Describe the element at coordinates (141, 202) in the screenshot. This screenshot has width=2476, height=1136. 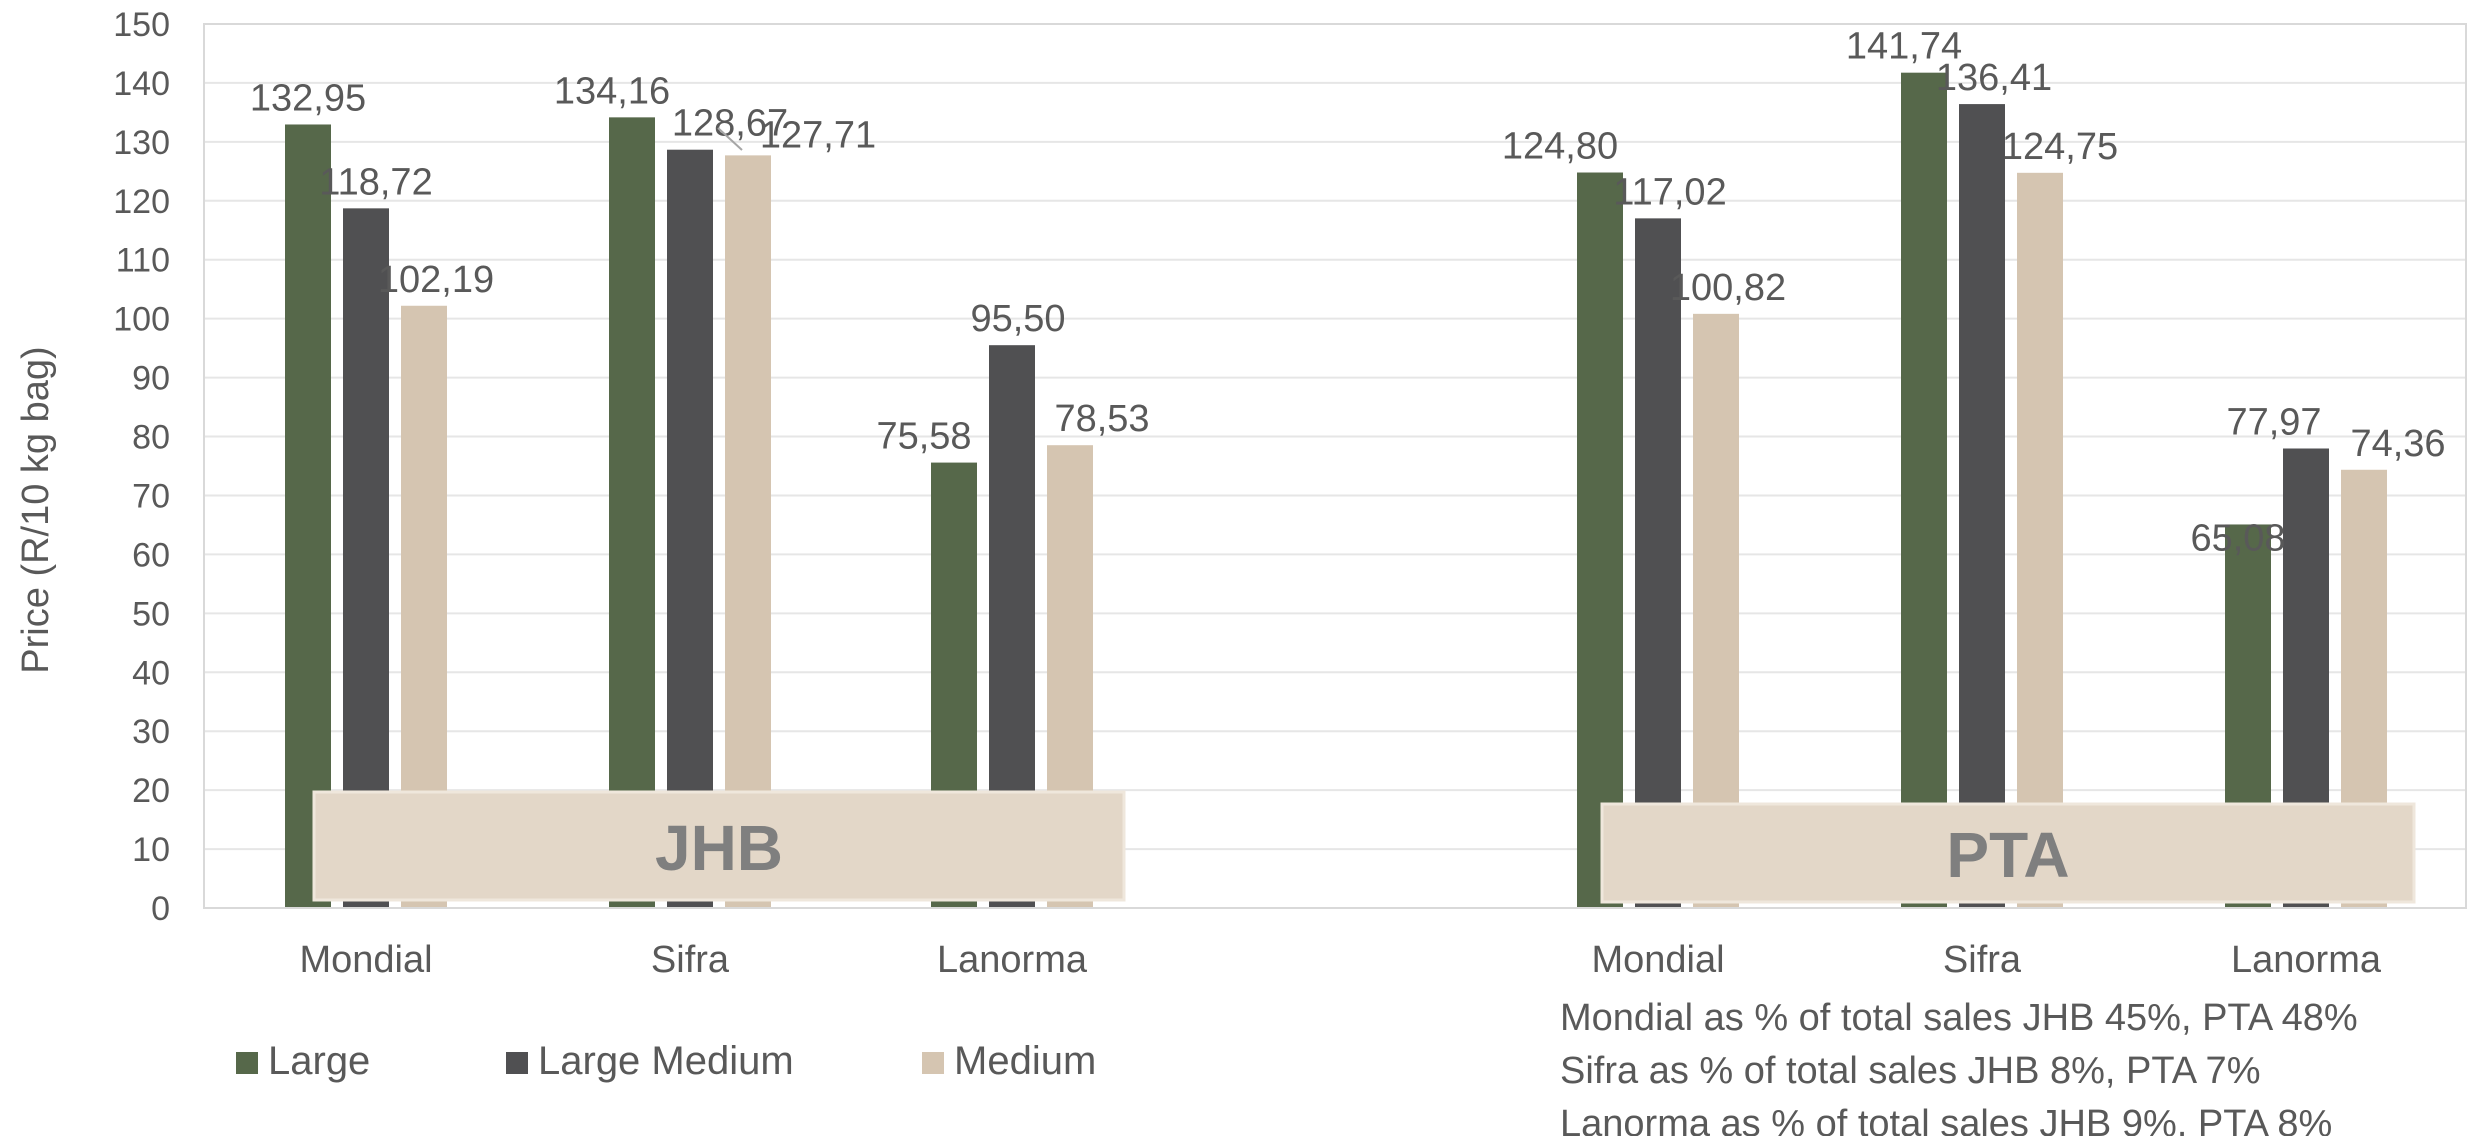
I see `y-tick-label: 120` at that location.